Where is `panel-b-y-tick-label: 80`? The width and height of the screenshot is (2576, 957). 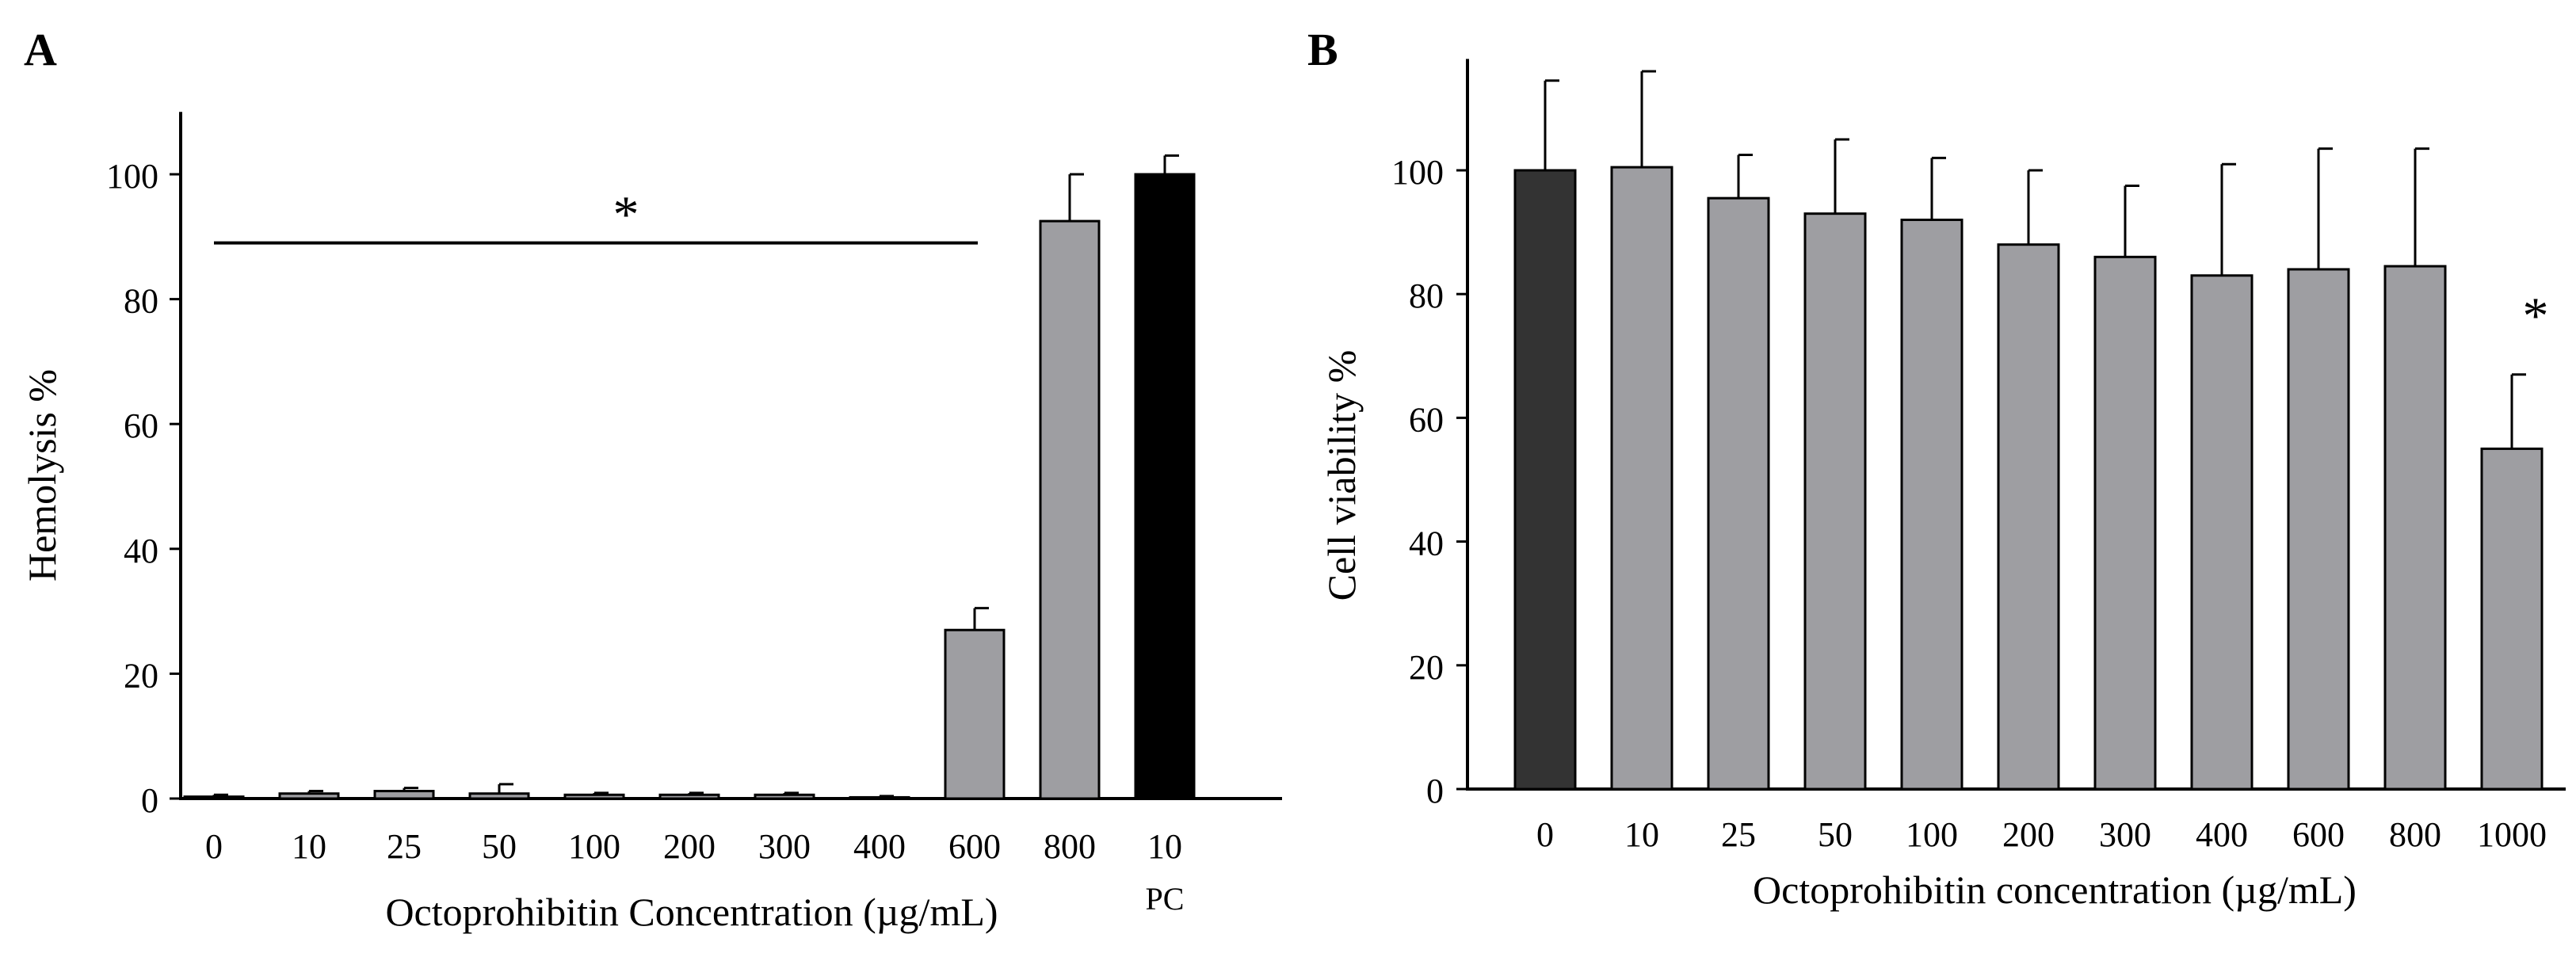
panel-b-y-tick-label: 80 is located at coordinates (1426, 296).